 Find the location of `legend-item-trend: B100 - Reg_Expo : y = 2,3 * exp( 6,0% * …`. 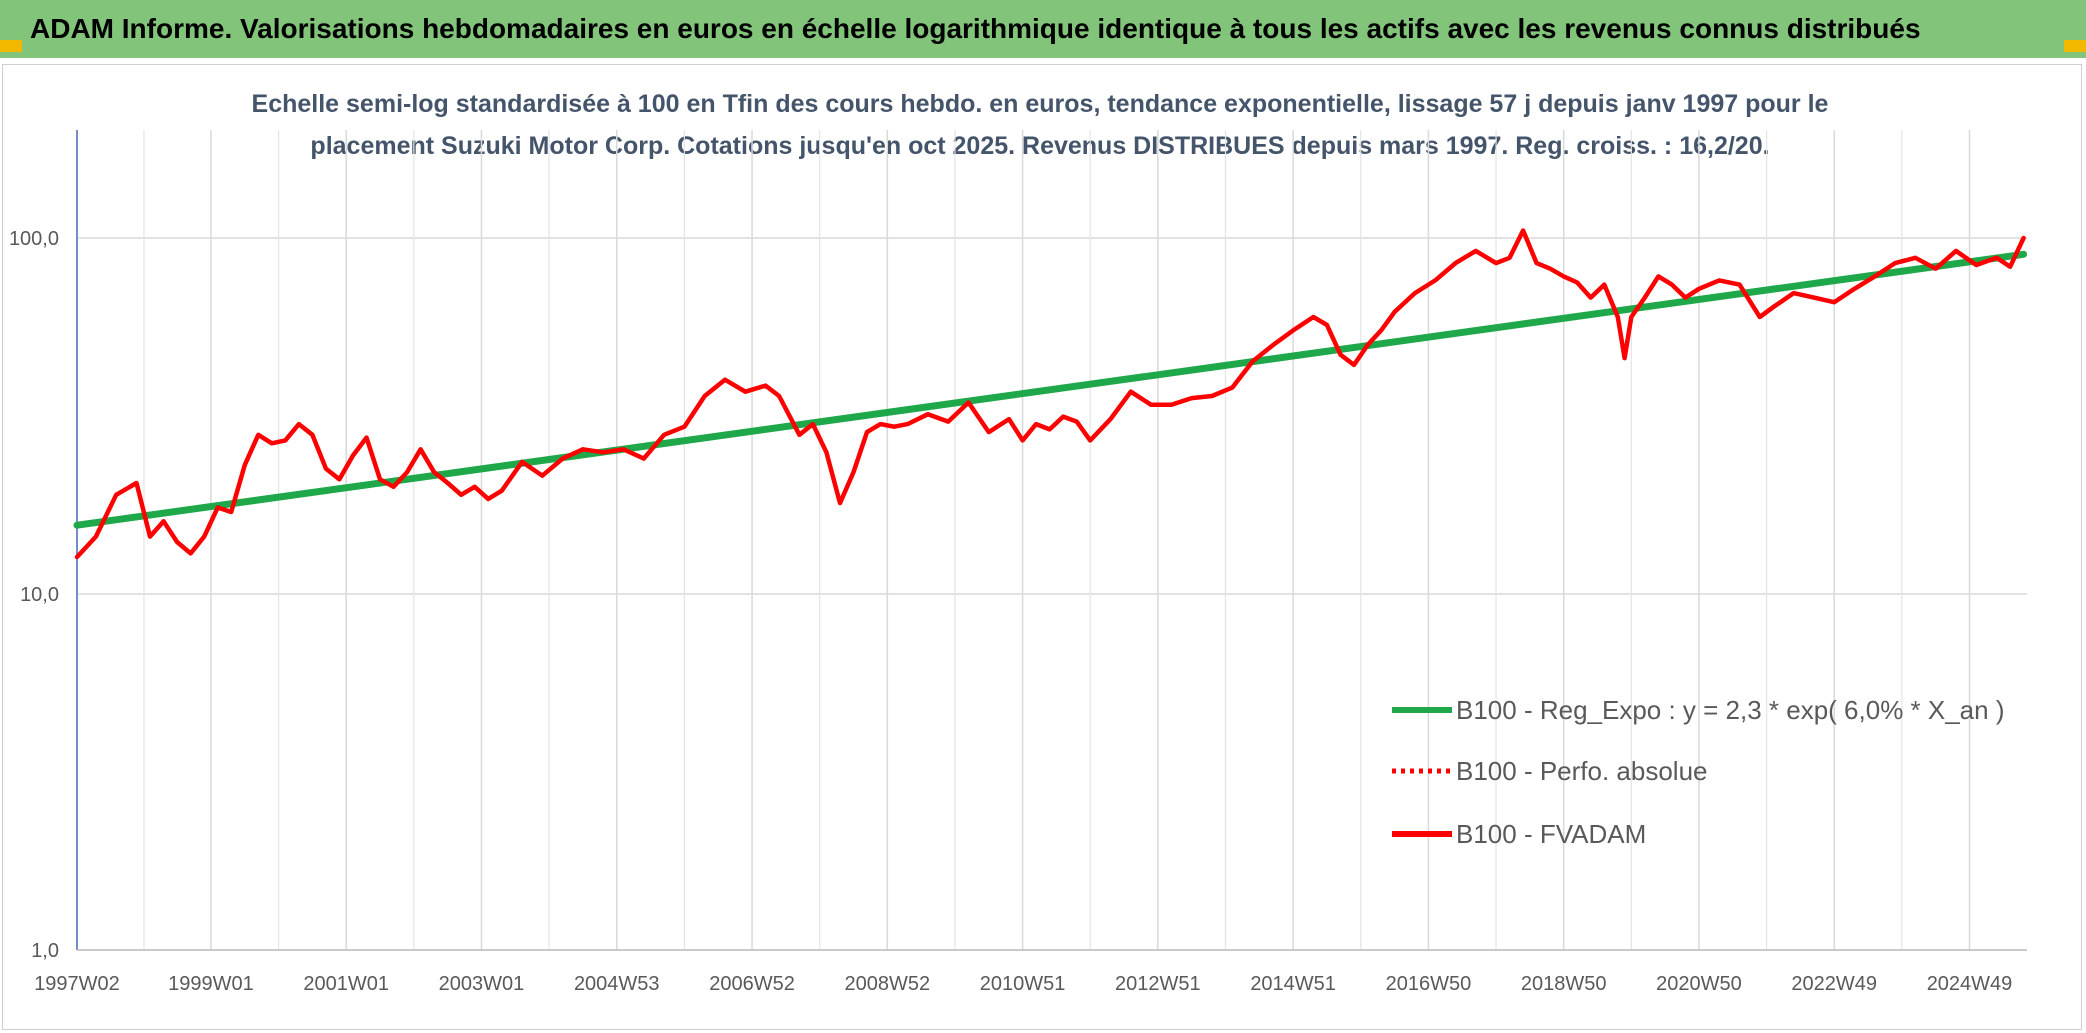

legend-item-trend: B100 - Reg_Expo : y = 2,3 * exp( 6,0% * … is located at coordinates (1698, 710).